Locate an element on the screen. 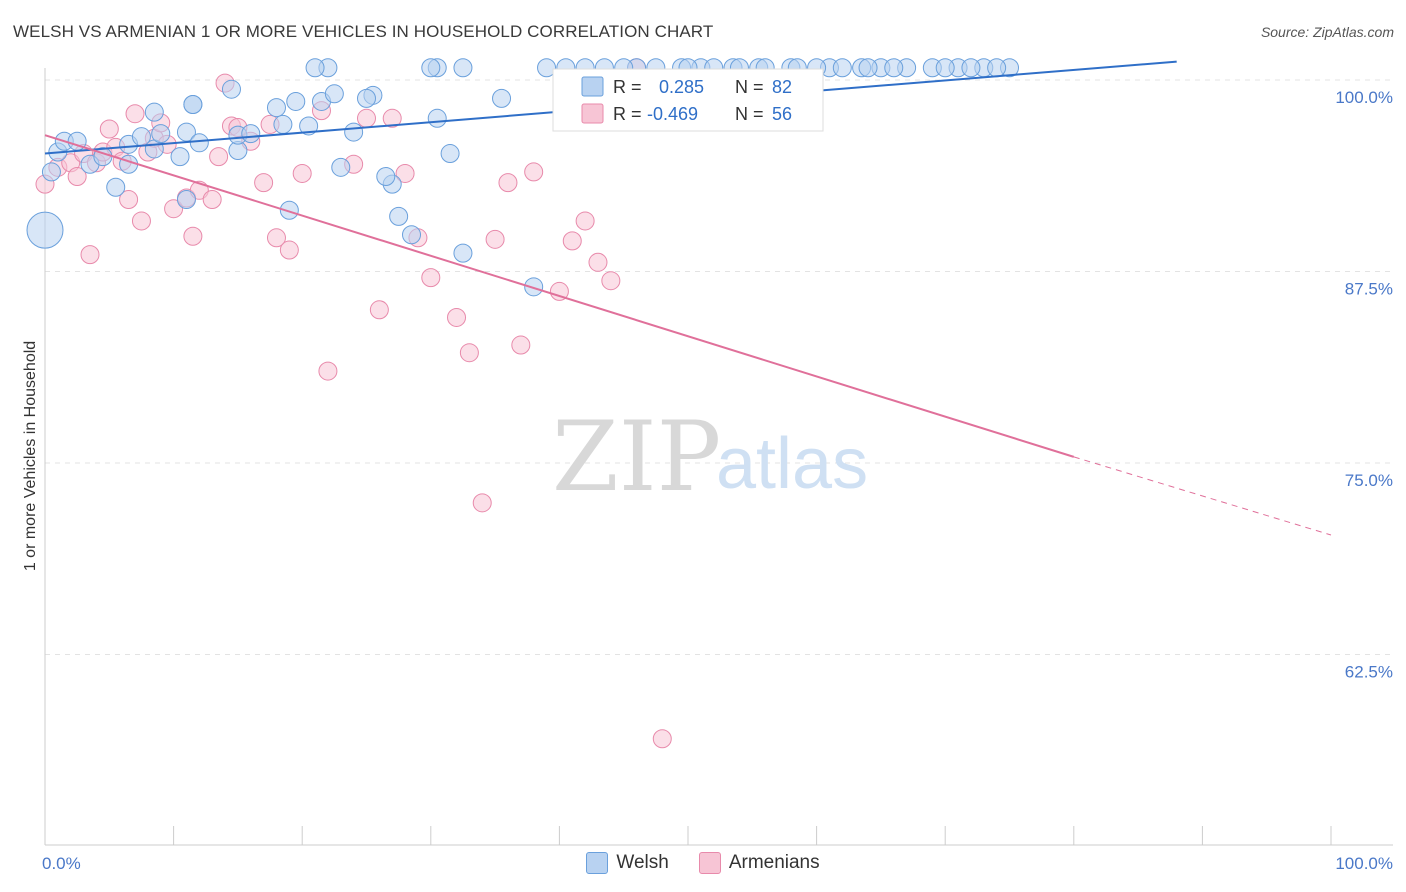 The height and width of the screenshot is (892, 1406). armenians-swatch is located at coordinates (709, 863).